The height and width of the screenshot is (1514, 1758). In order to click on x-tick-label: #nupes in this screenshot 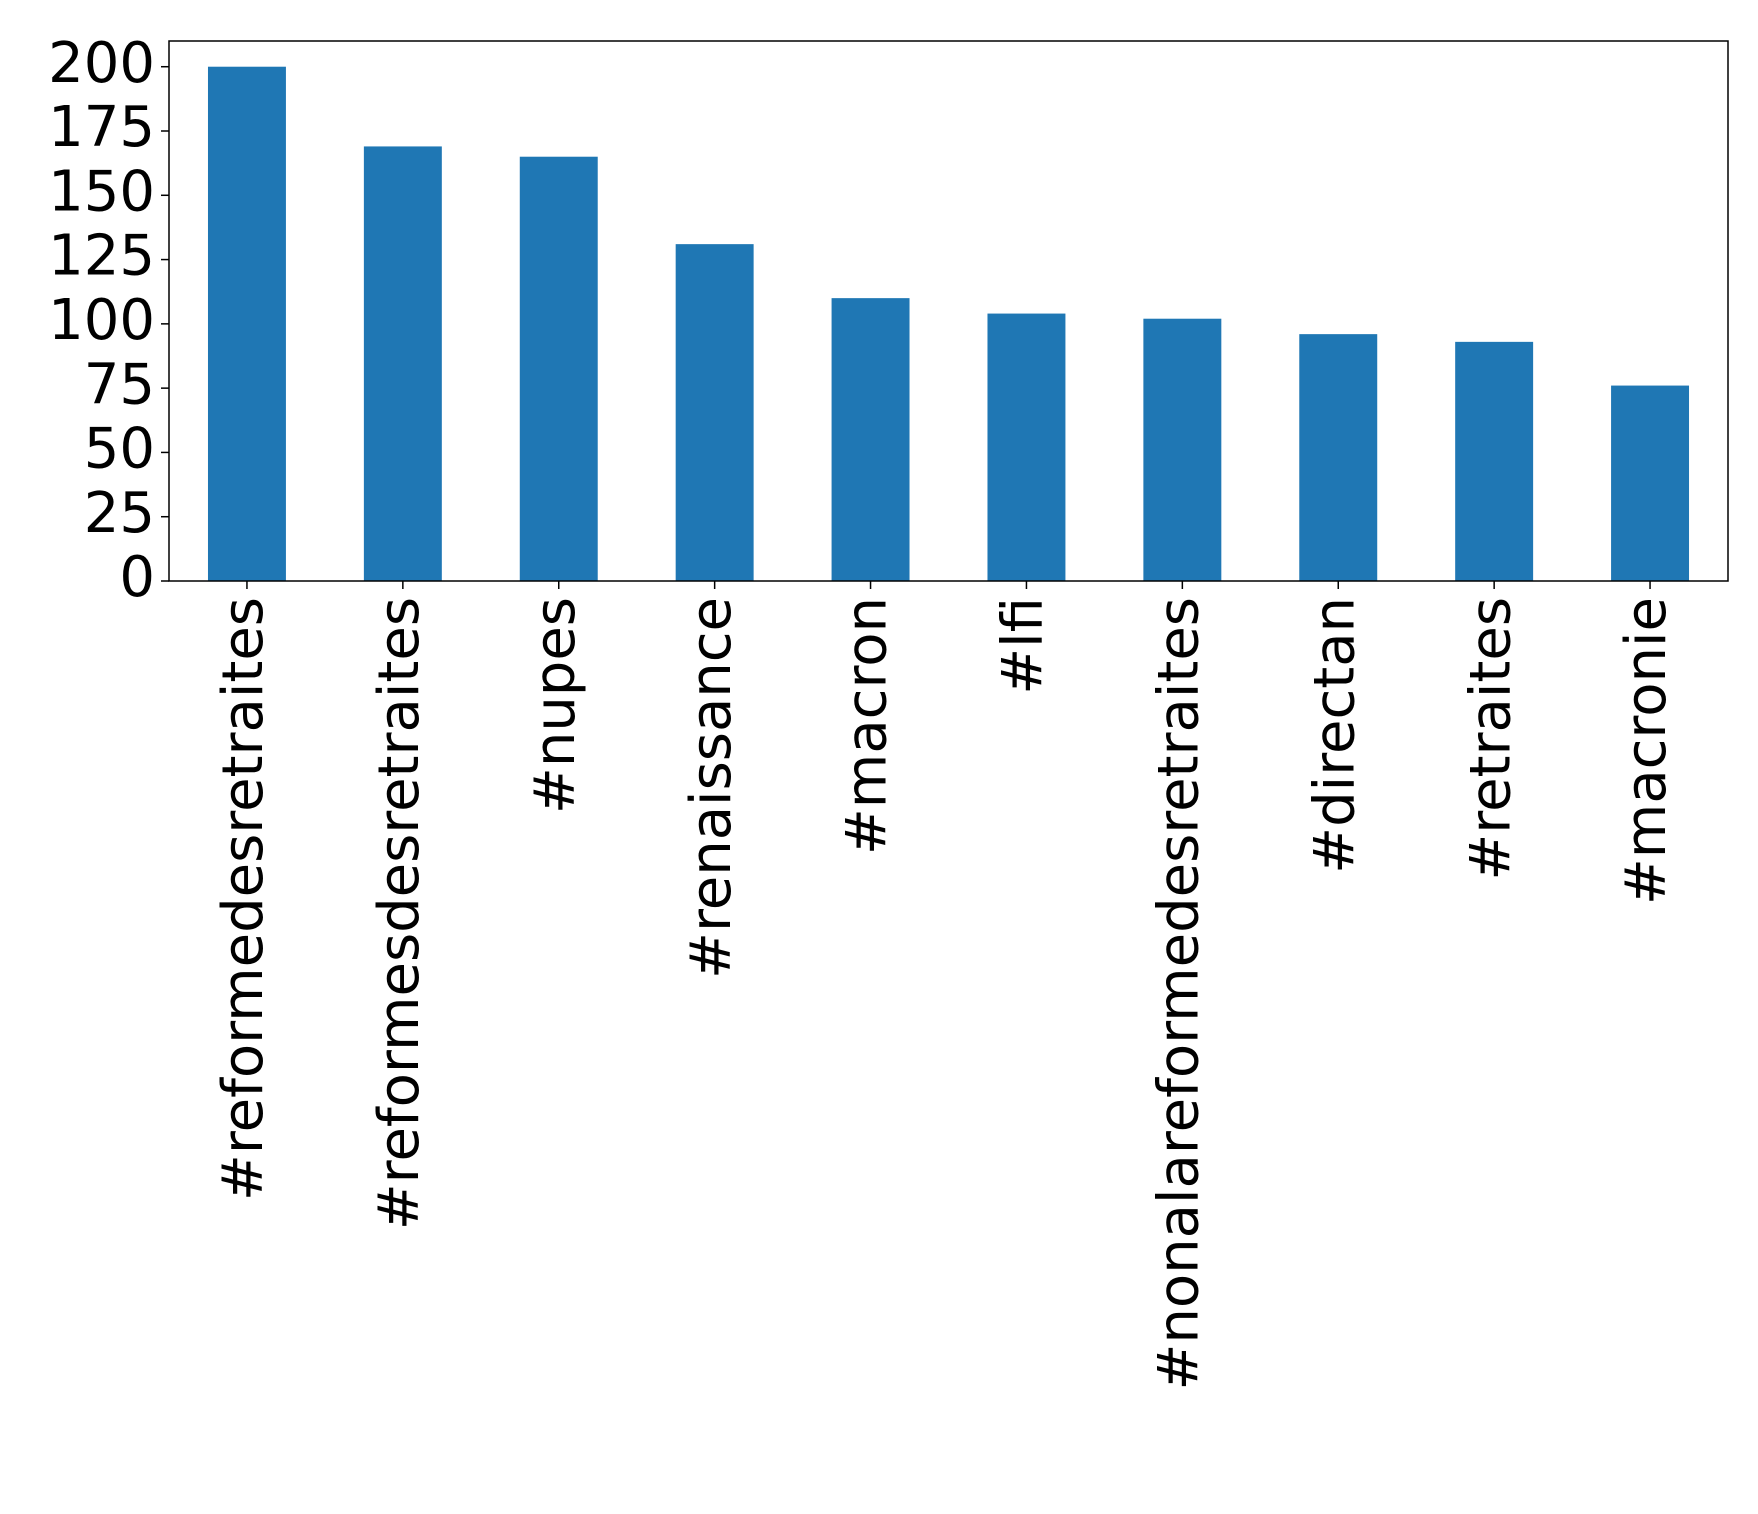, I will do `click(555, 705)`.